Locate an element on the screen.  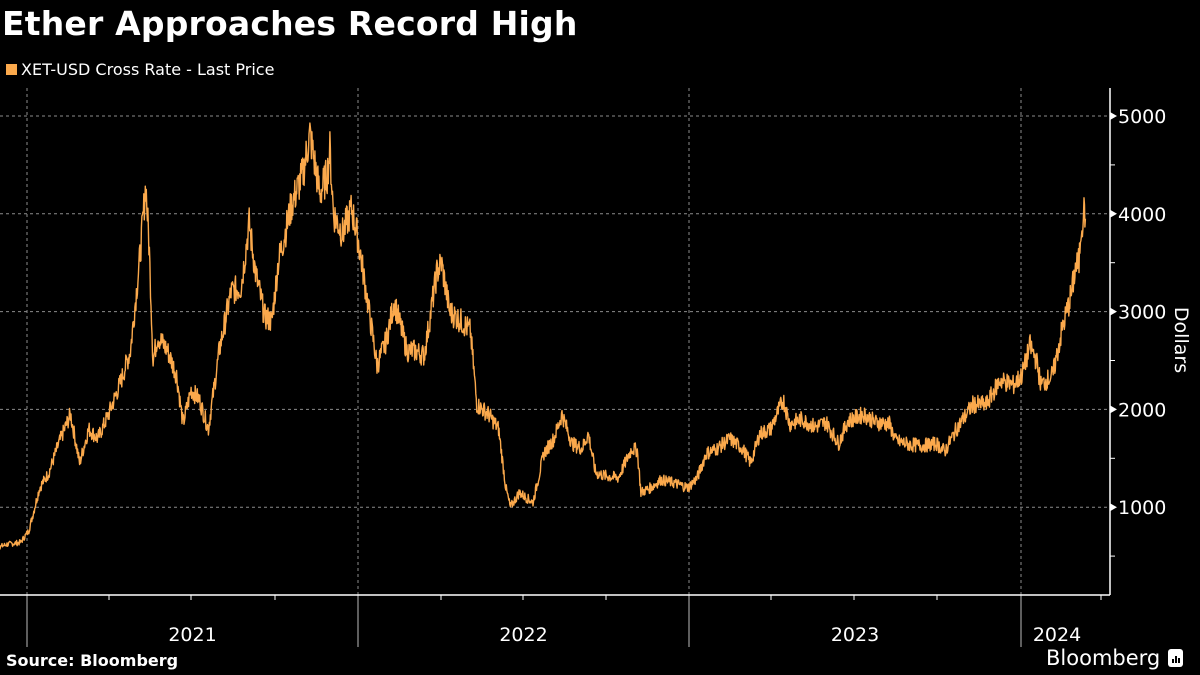
bloomberg-brand: Bloomberg is located at coordinates (1115, 658).